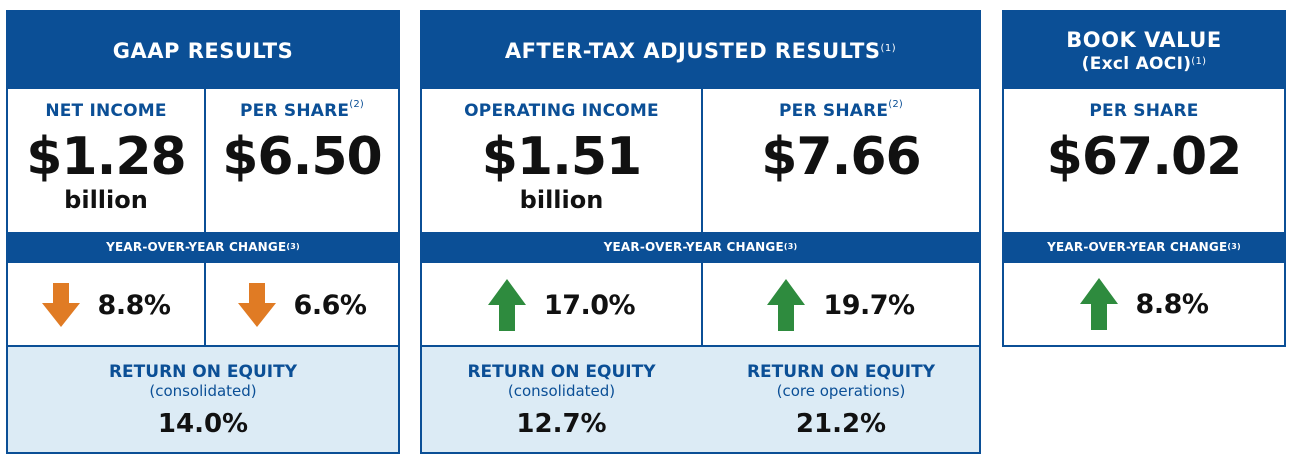  I want to click on roe-core-operations: RETURN ON EQUITY (core operations) 21.2%, so click(841, 399).